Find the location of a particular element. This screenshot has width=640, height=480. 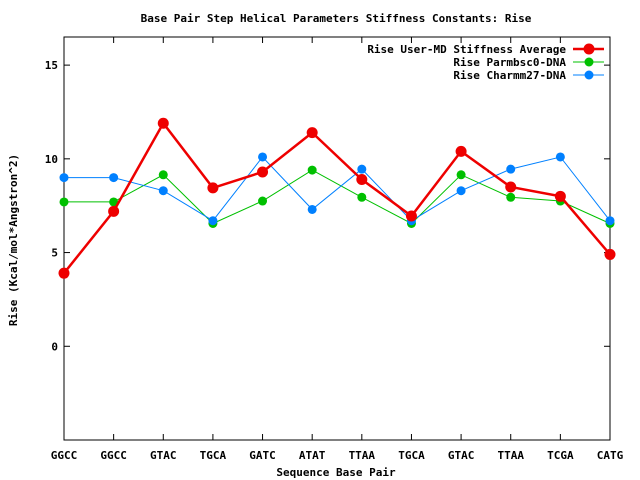

legend-label: Rise Charmm27-DNA is located at coordinates (509, 75).